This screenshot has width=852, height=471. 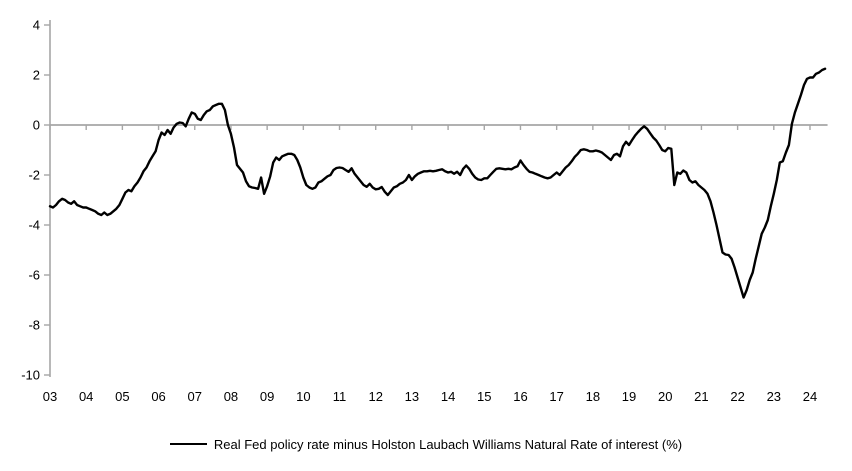 I want to click on x-tick-label: 23, so click(x=774, y=396).